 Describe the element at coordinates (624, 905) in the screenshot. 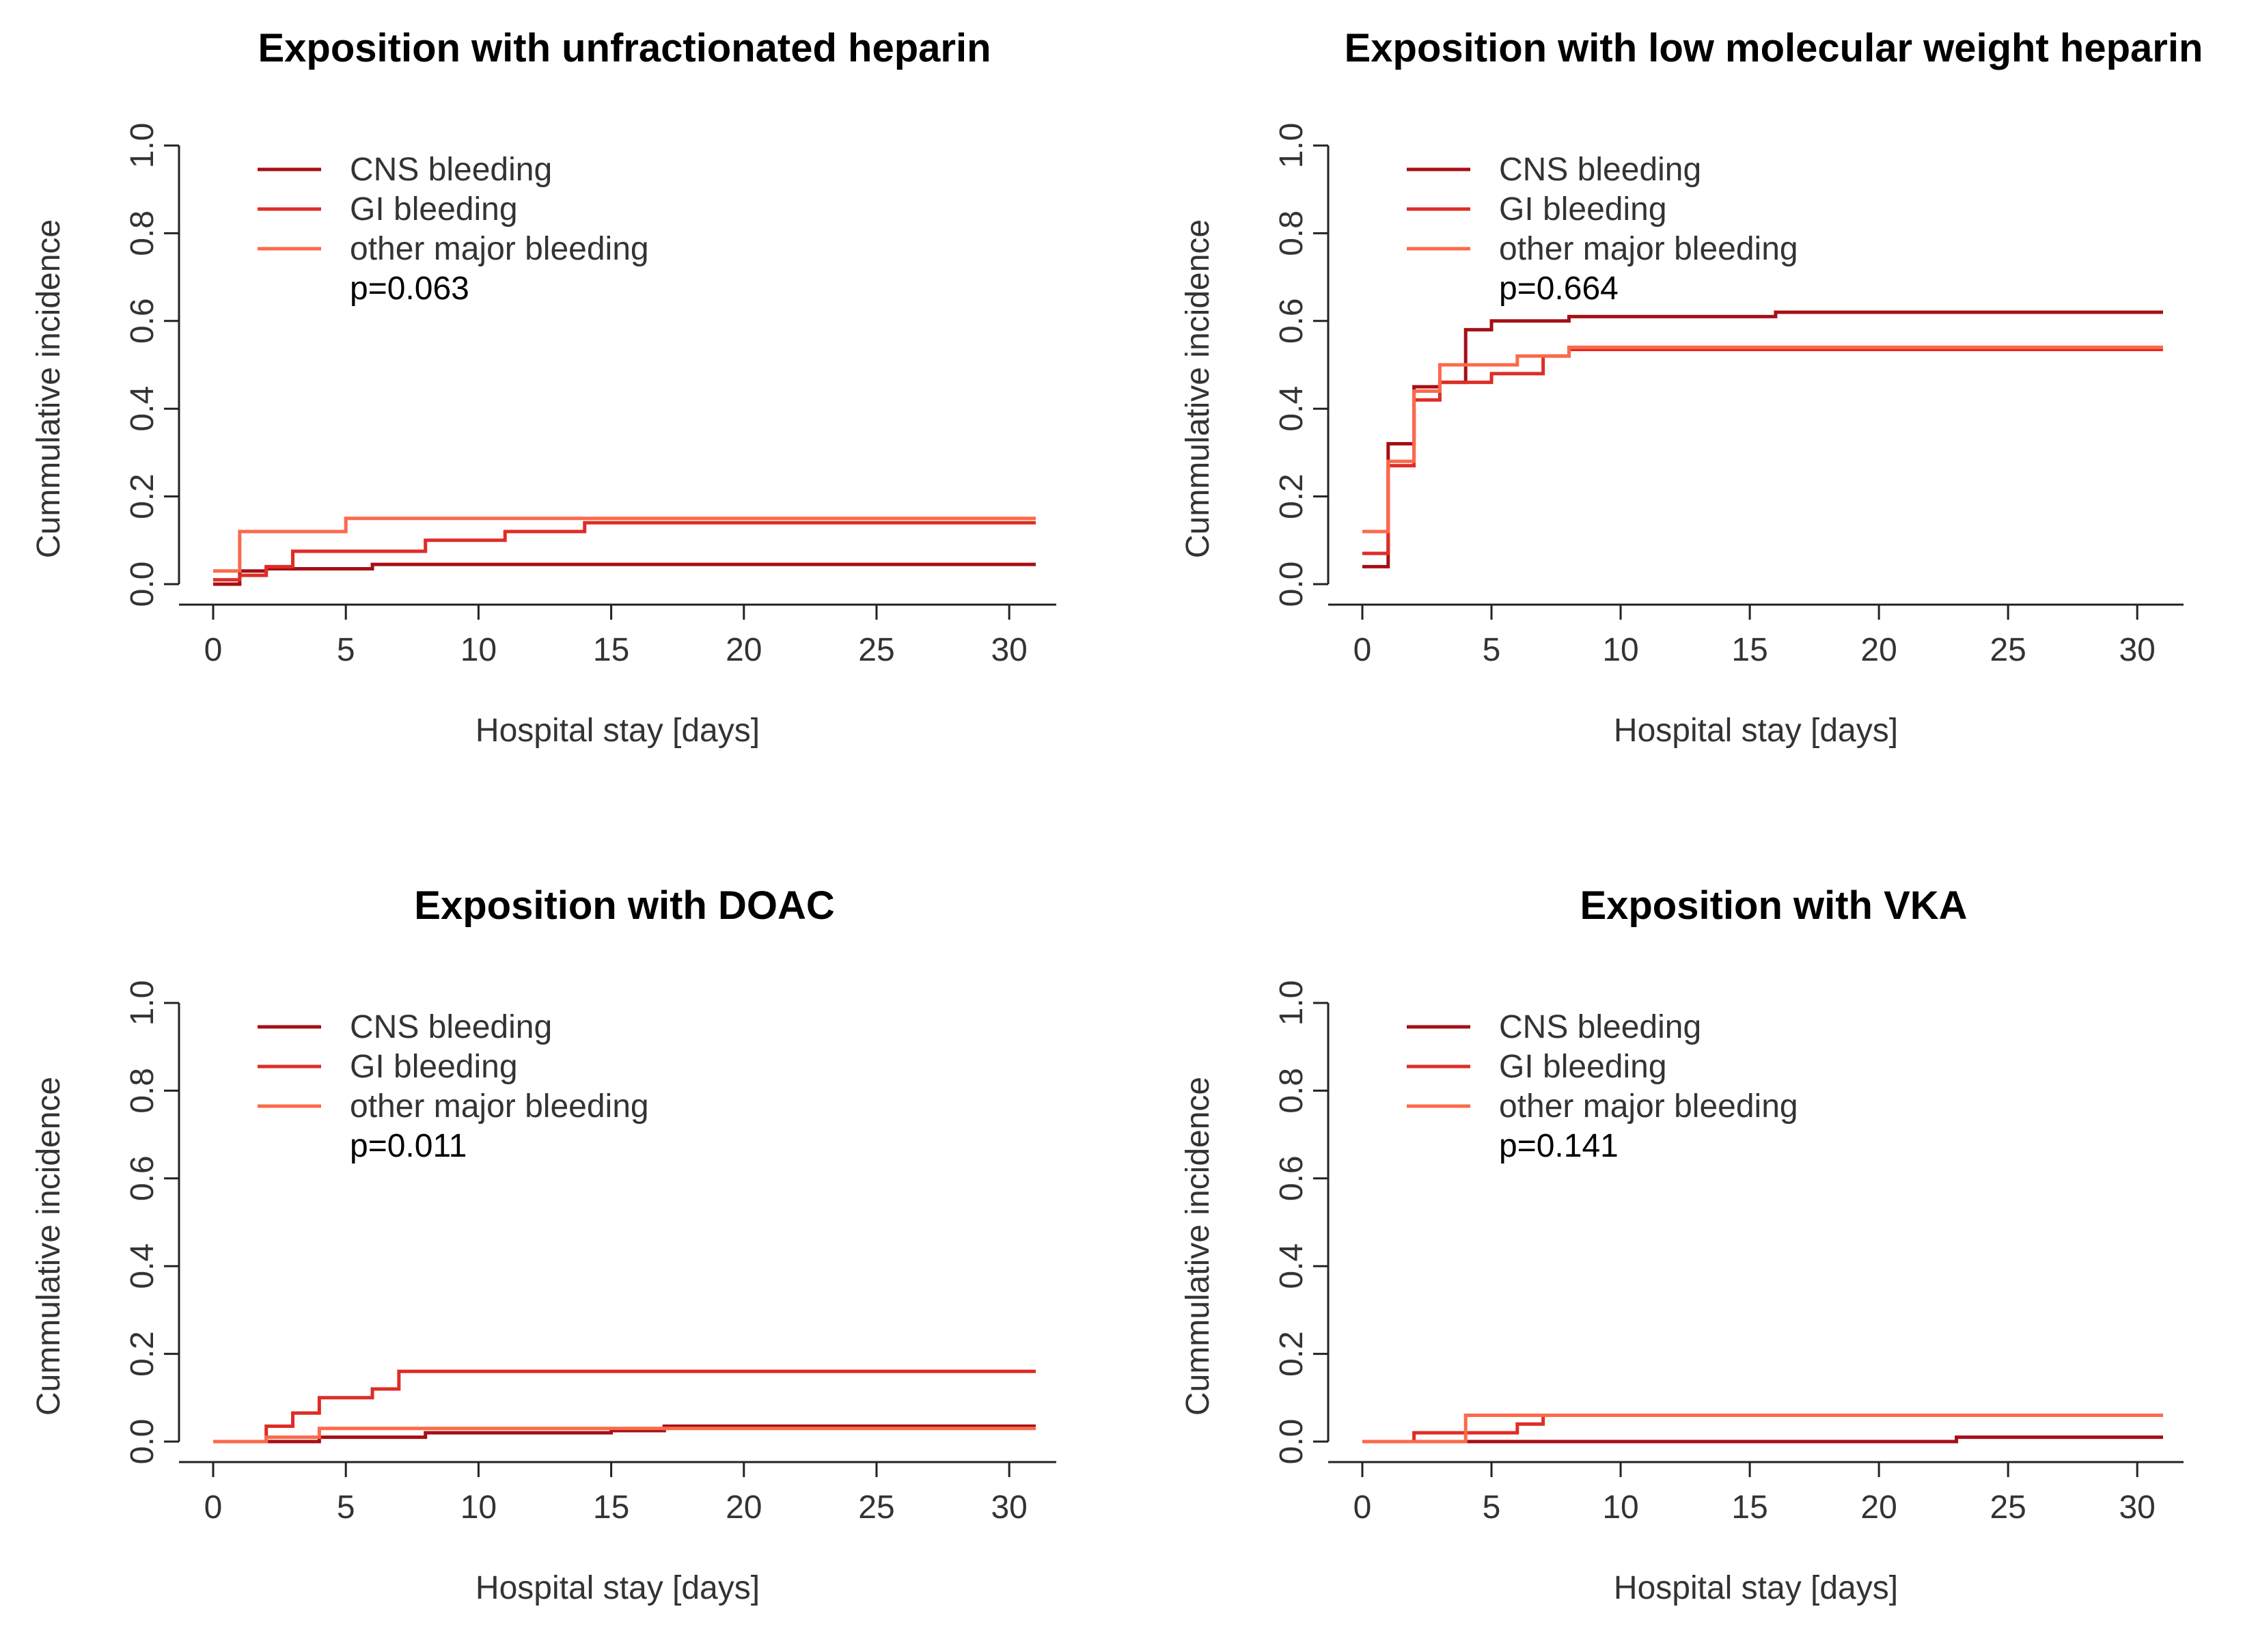

I see `chart-title: Exposition with DOAC` at that location.